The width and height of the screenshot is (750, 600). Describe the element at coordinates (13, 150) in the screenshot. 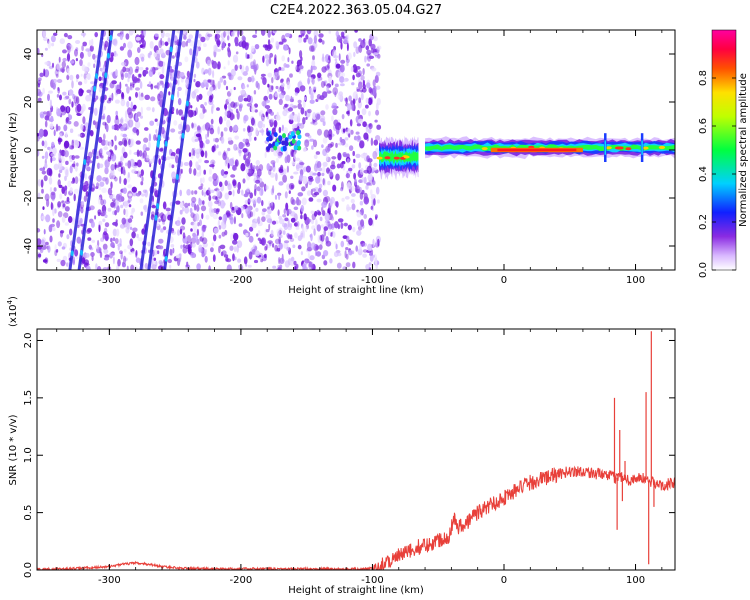

I see `spectrogram-ylabel: Frequency (Hz)` at that location.